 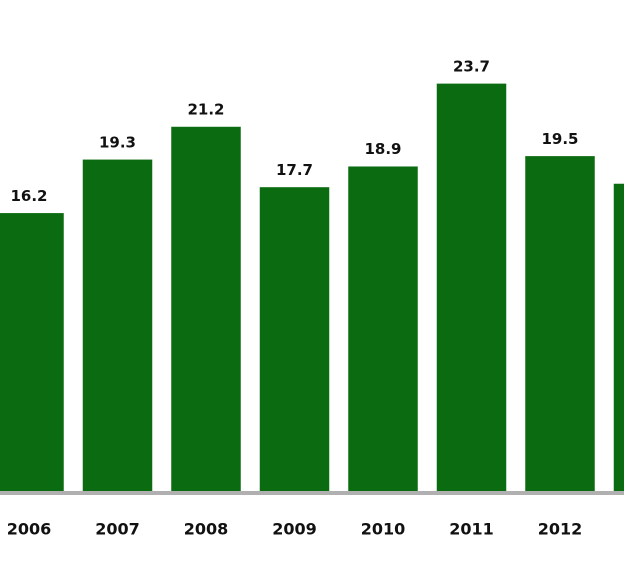 I want to click on value-label: 19.5, so click(x=559, y=139).